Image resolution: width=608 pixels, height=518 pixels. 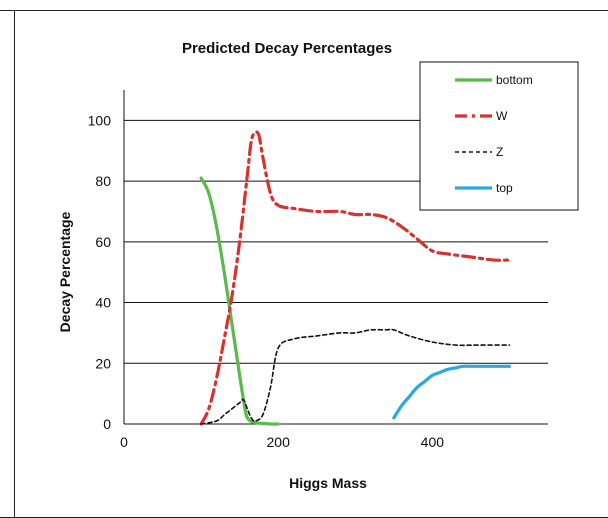 I want to click on legend-box, so click(x=499, y=136).